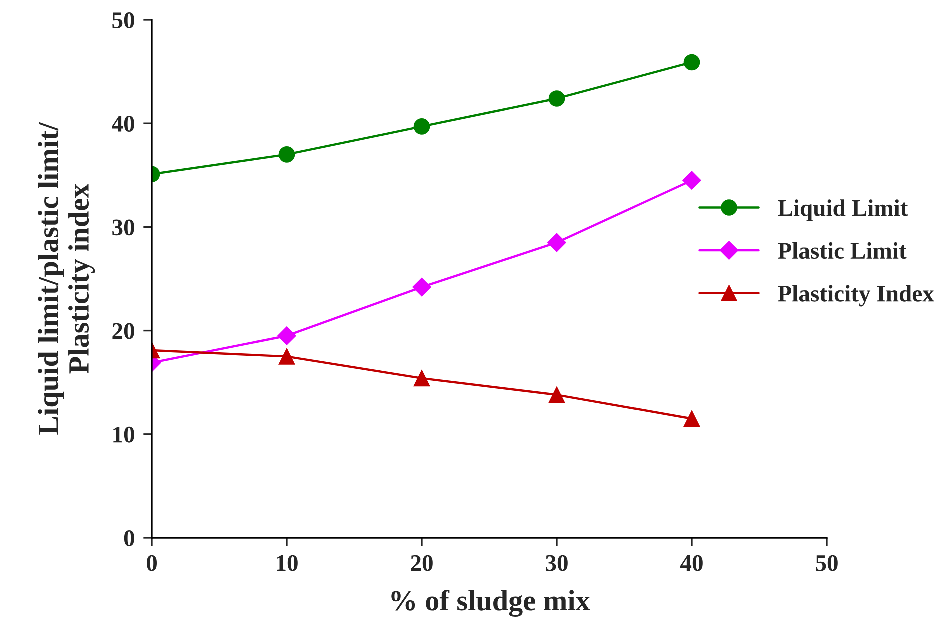 The height and width of the screenshot is (633, 942). I want to click on x-tick-label: 0, so click(152, 563).